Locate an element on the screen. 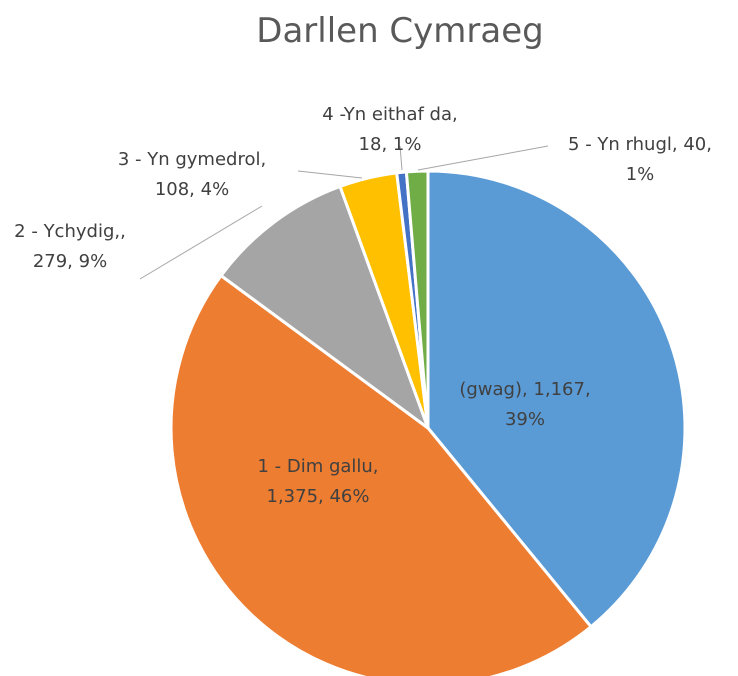 Image resolution: width=738 pixels, height=676 pixels. data-label-dim: 1 - Dim gallu, 1,375, 46% is located at coordinates (317, 481).